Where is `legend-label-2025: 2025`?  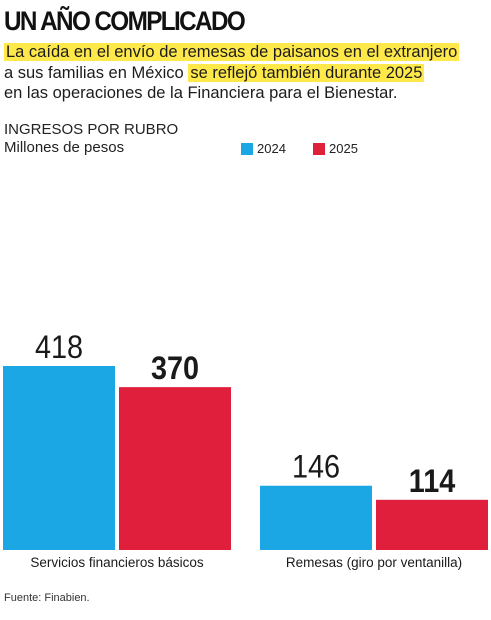
legend-label-2025: 2025 is located at coordinates (343, 148).